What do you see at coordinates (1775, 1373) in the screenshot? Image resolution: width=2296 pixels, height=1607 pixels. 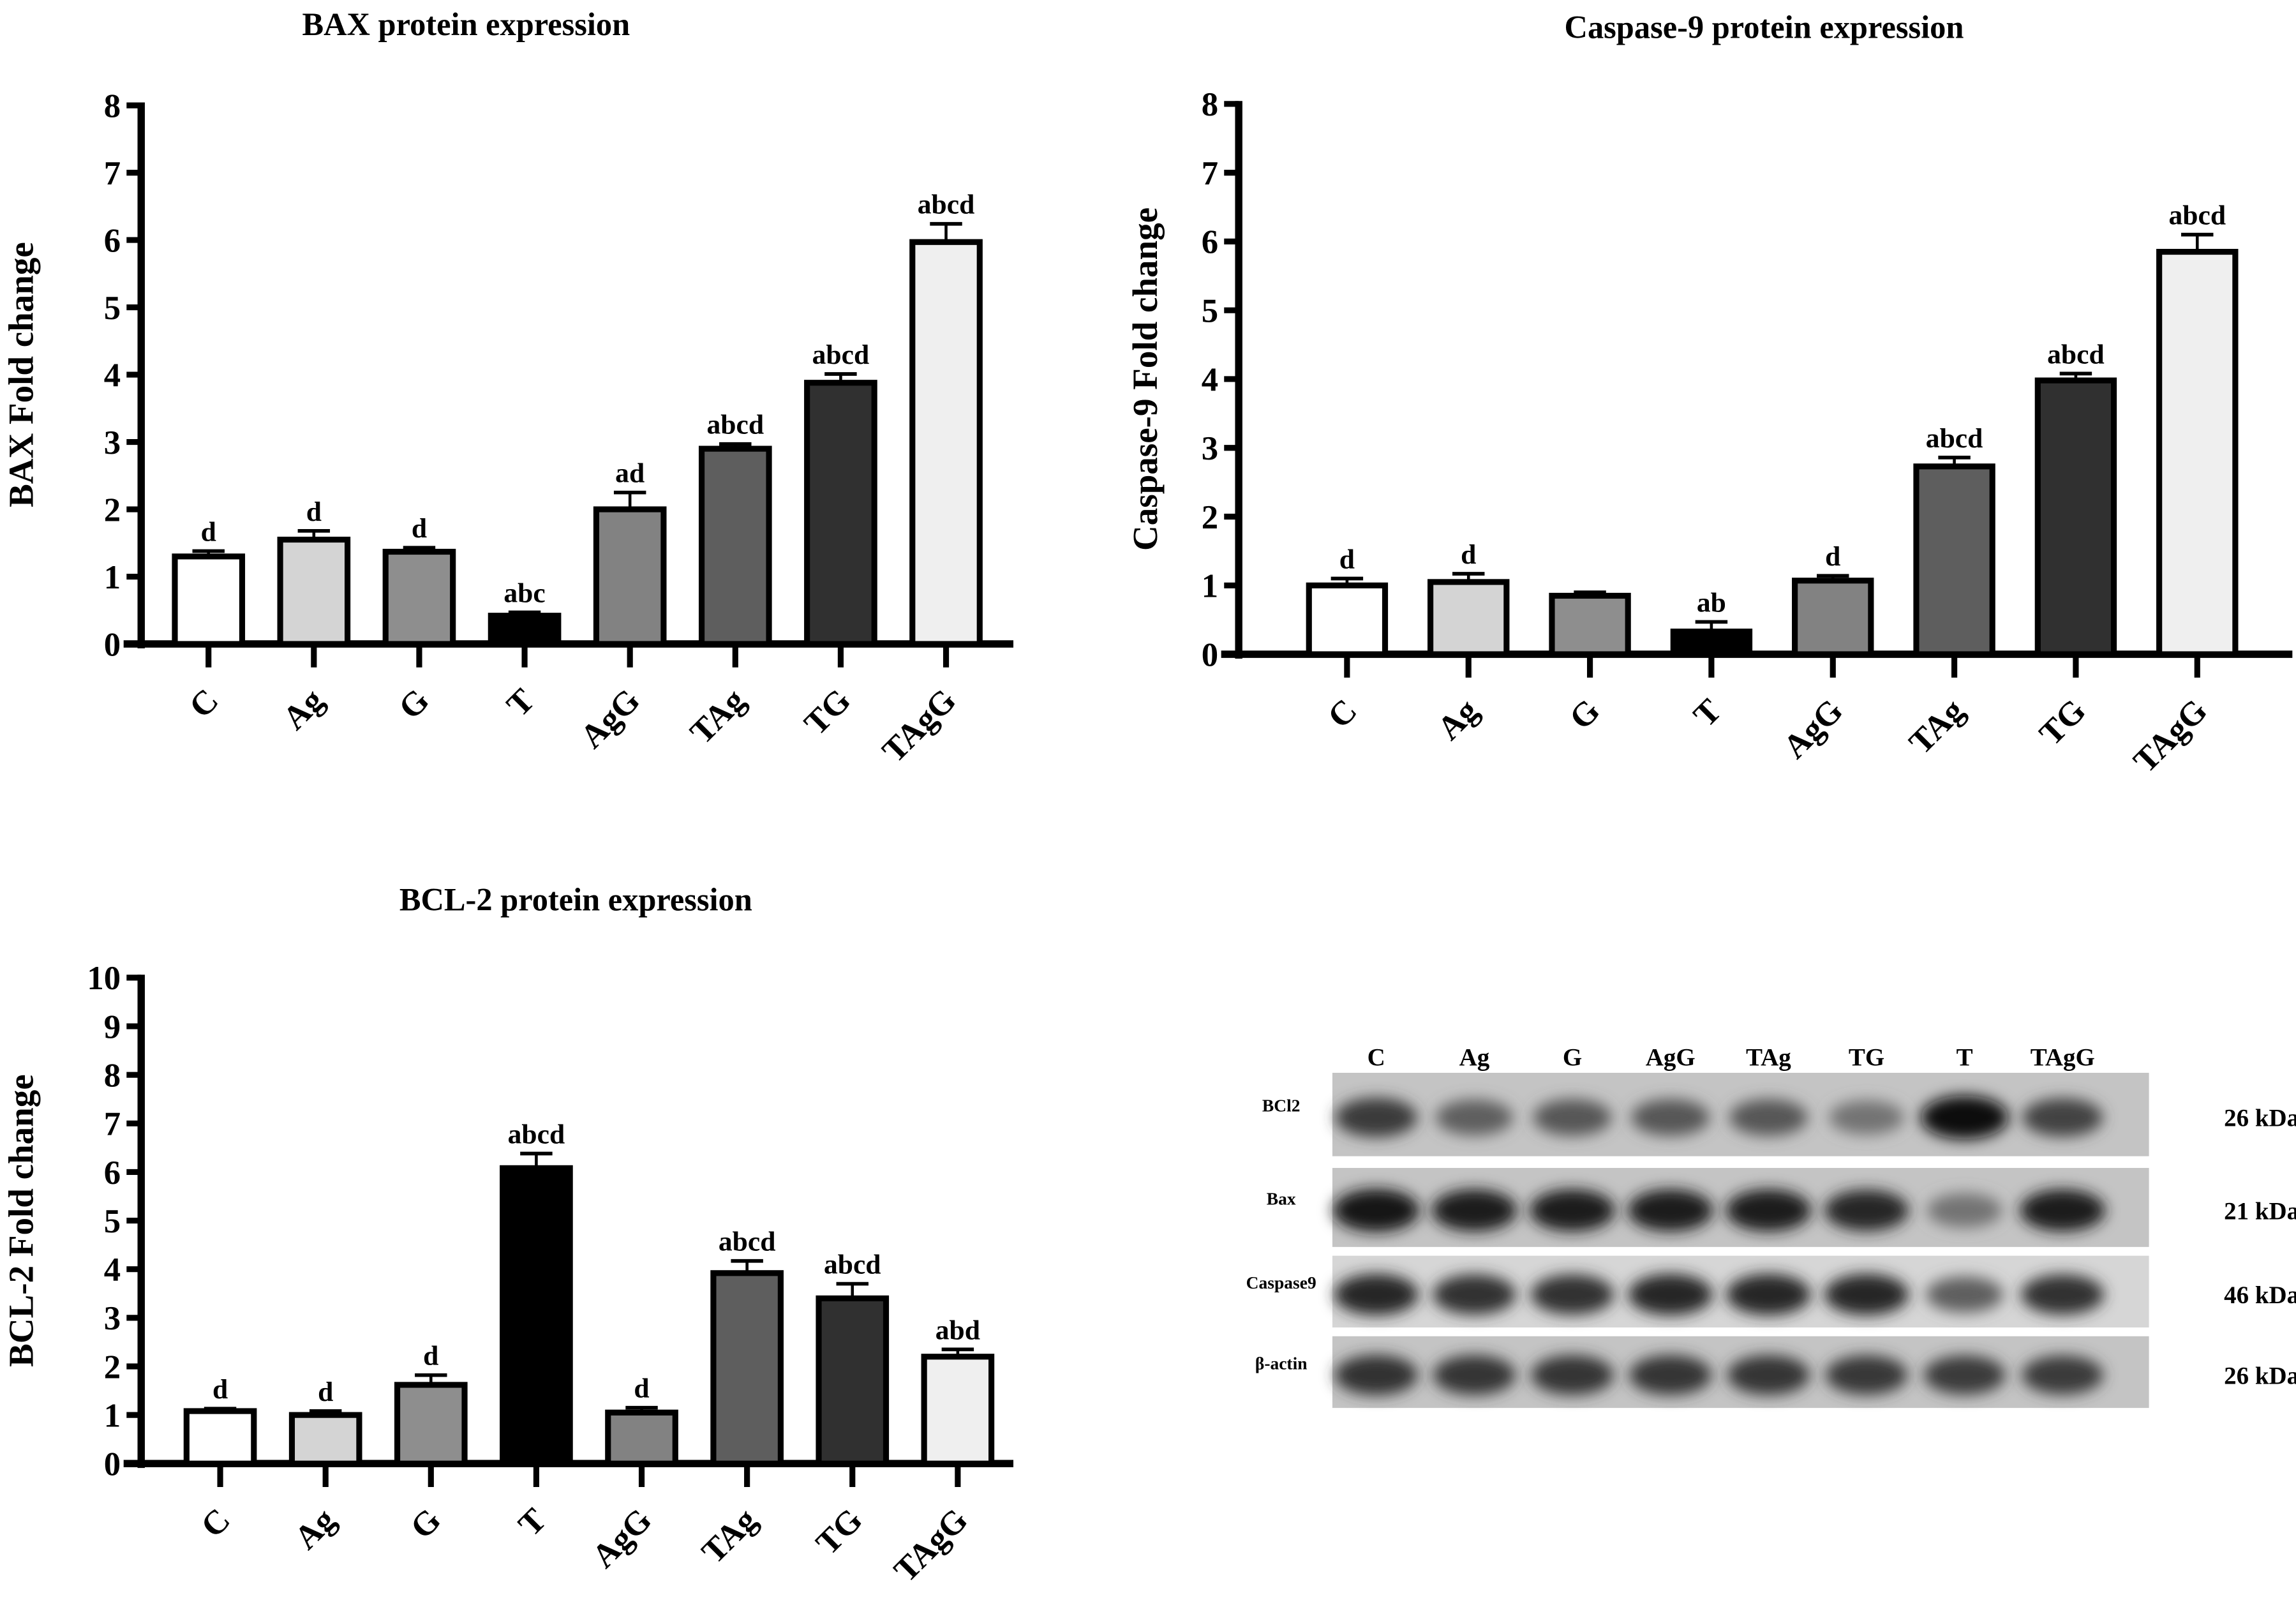 I see `blot-row-3: β-actin 26 kDa` at bounding box center [1775, 1373].